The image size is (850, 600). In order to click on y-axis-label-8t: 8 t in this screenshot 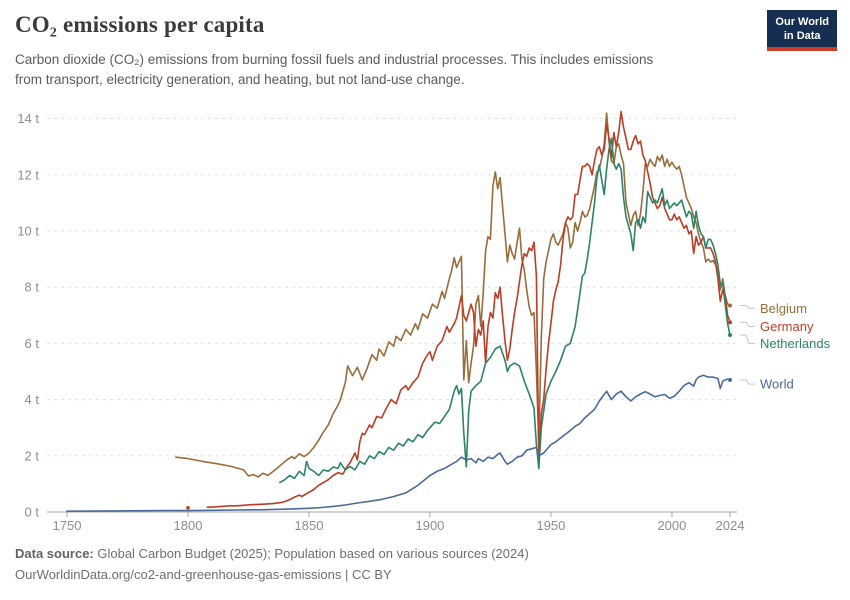, I will do `click(32, 287)`.